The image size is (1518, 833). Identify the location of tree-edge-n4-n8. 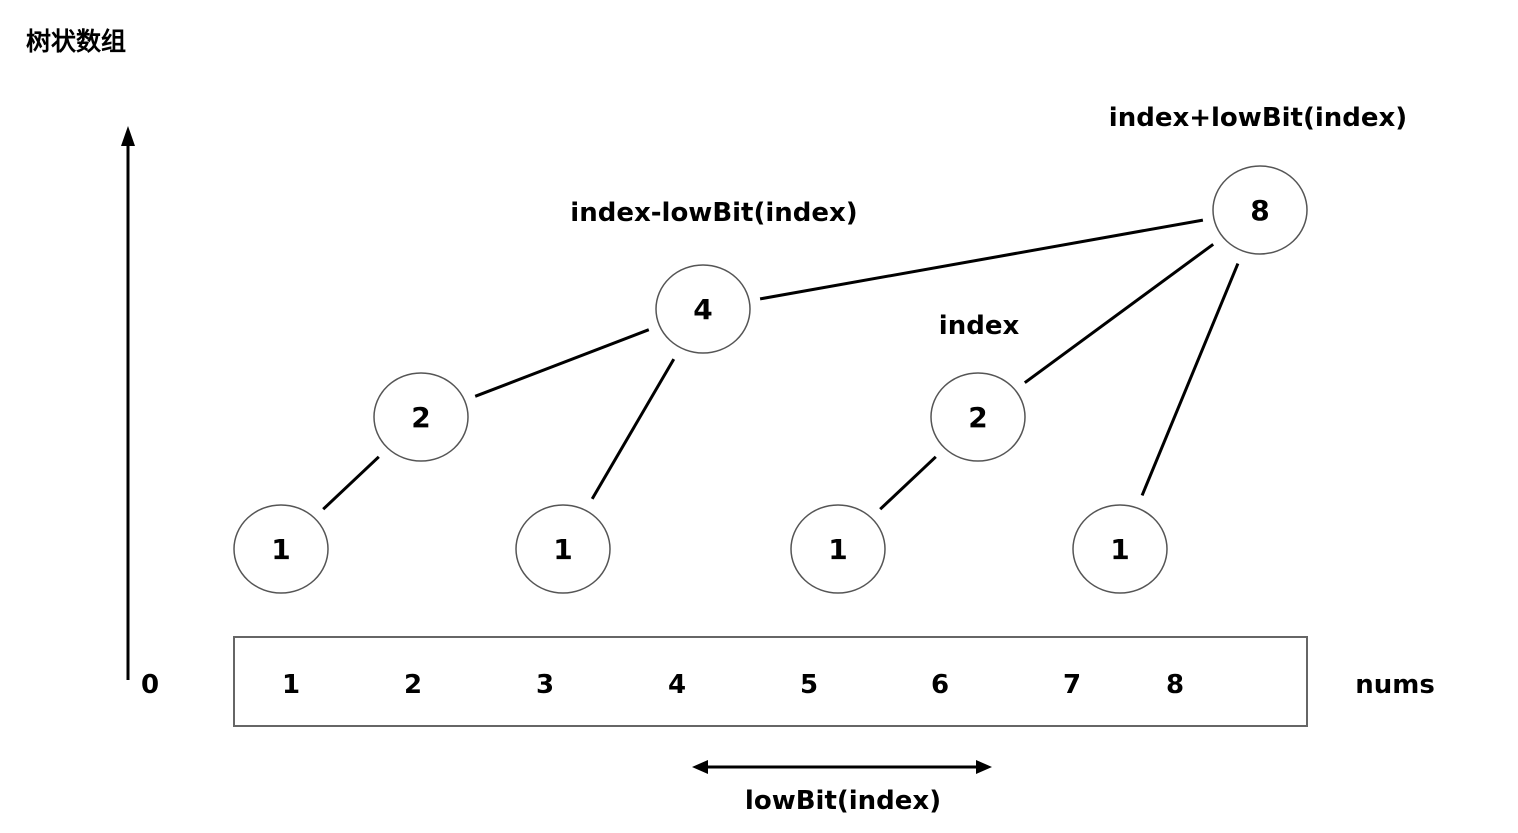
(981, 259).